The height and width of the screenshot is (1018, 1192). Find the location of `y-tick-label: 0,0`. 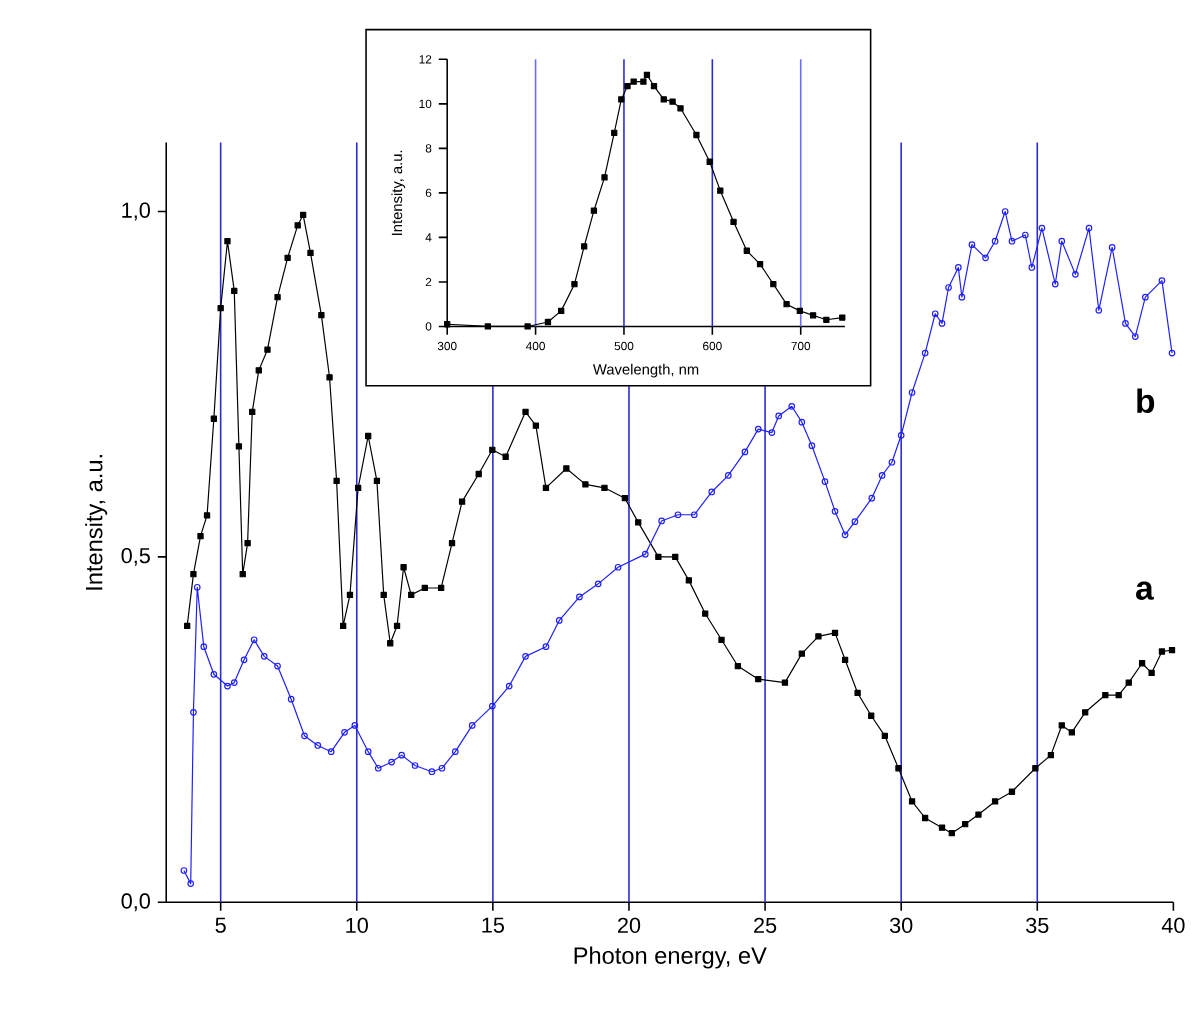

y-tick-label: 0,0 is located at coordinates (135, 902).